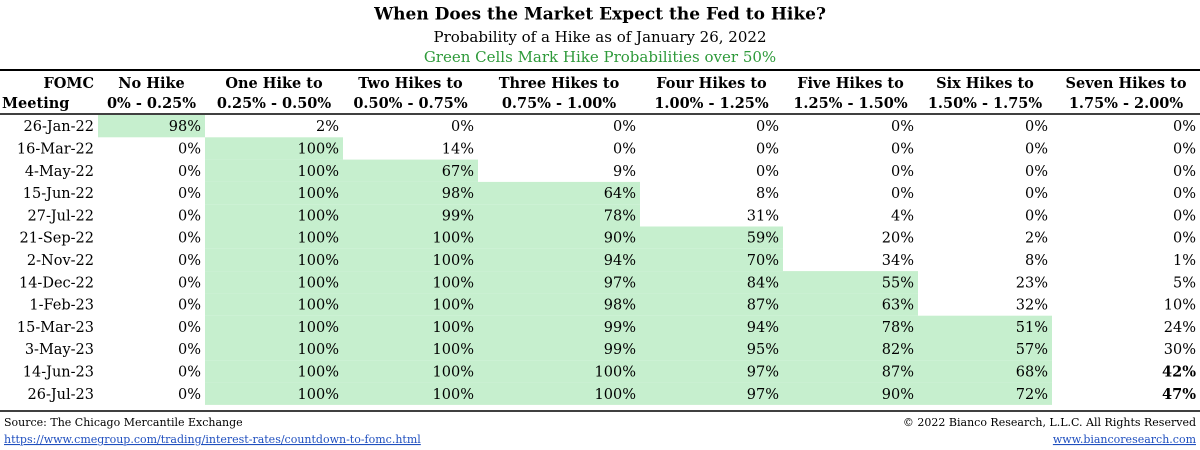 Image resolution: width=1200 pixels, height=450 pixels. What do you see at coordinates (850, 103) in the screenshot?
I see `column-subheader: 1.25% - 1.50%` at bounding box center [850, 103].